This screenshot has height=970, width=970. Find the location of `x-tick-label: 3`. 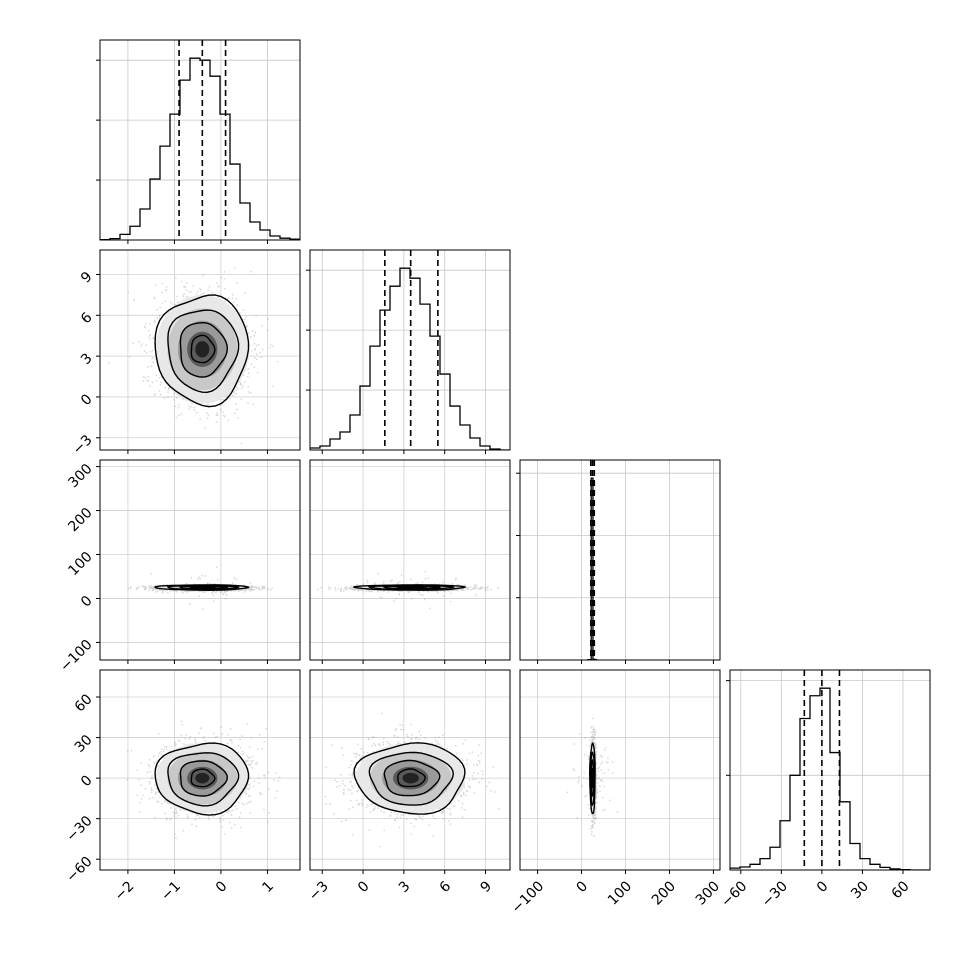

x-tick-label: 3 is located at coordinates (405, 887).